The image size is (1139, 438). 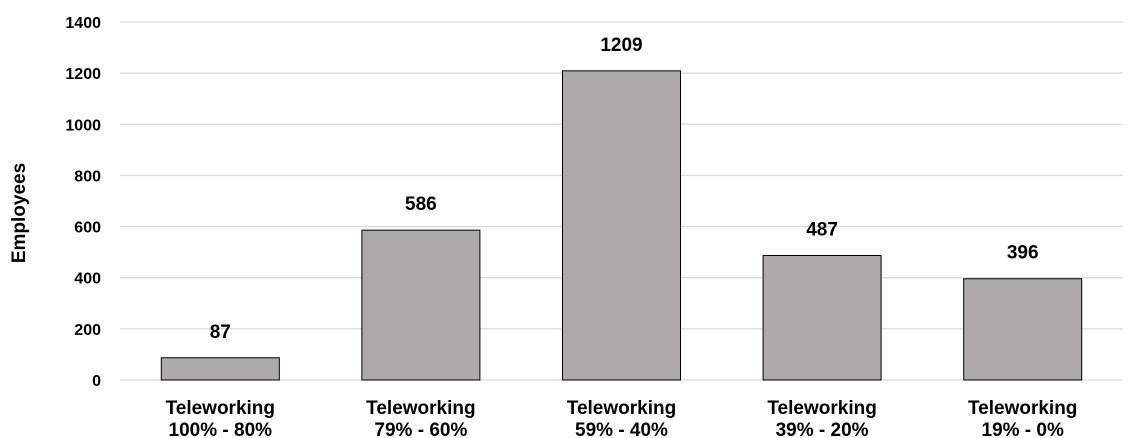 What do you see at coordinates (83, 202) in the screenshot?
I see `y-axis-tick-labels: 0 200 400 600 800 1000 1200 1400` at bounding box center [83, 202].